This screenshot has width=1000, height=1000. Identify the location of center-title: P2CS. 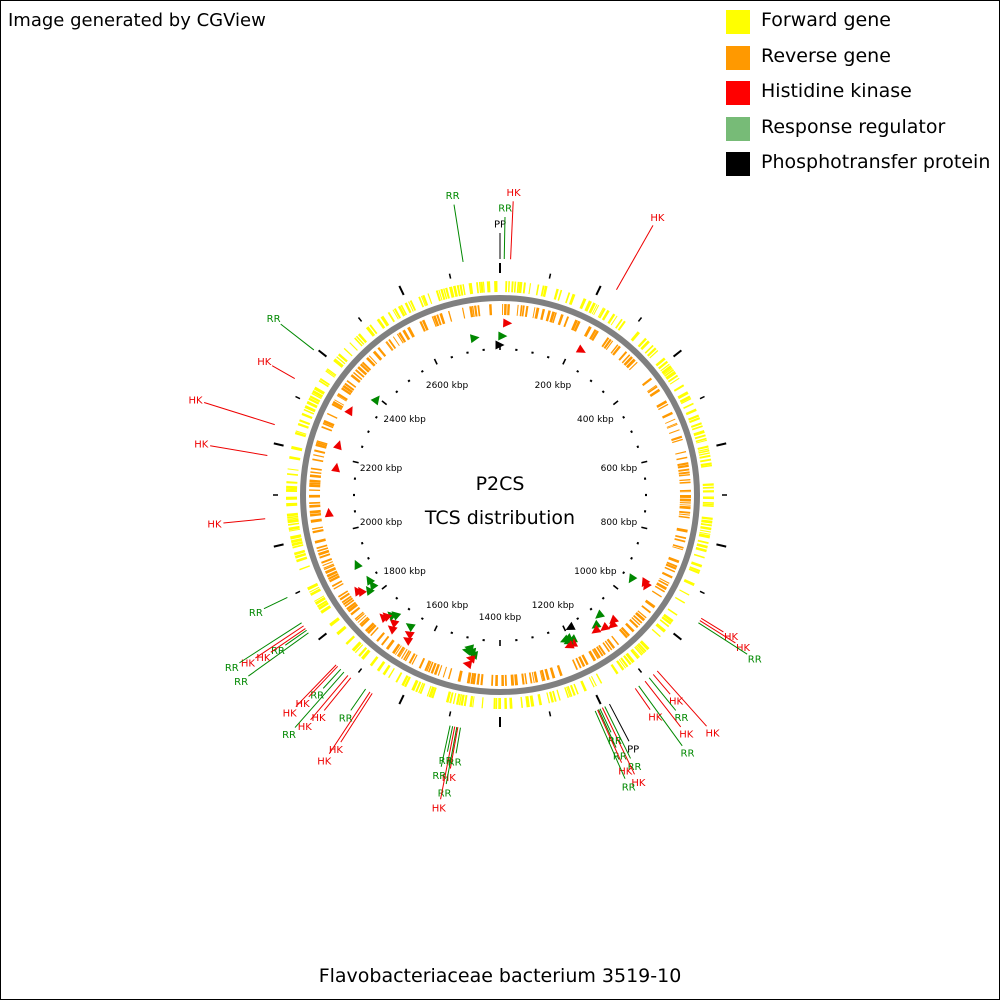
(500, 484).